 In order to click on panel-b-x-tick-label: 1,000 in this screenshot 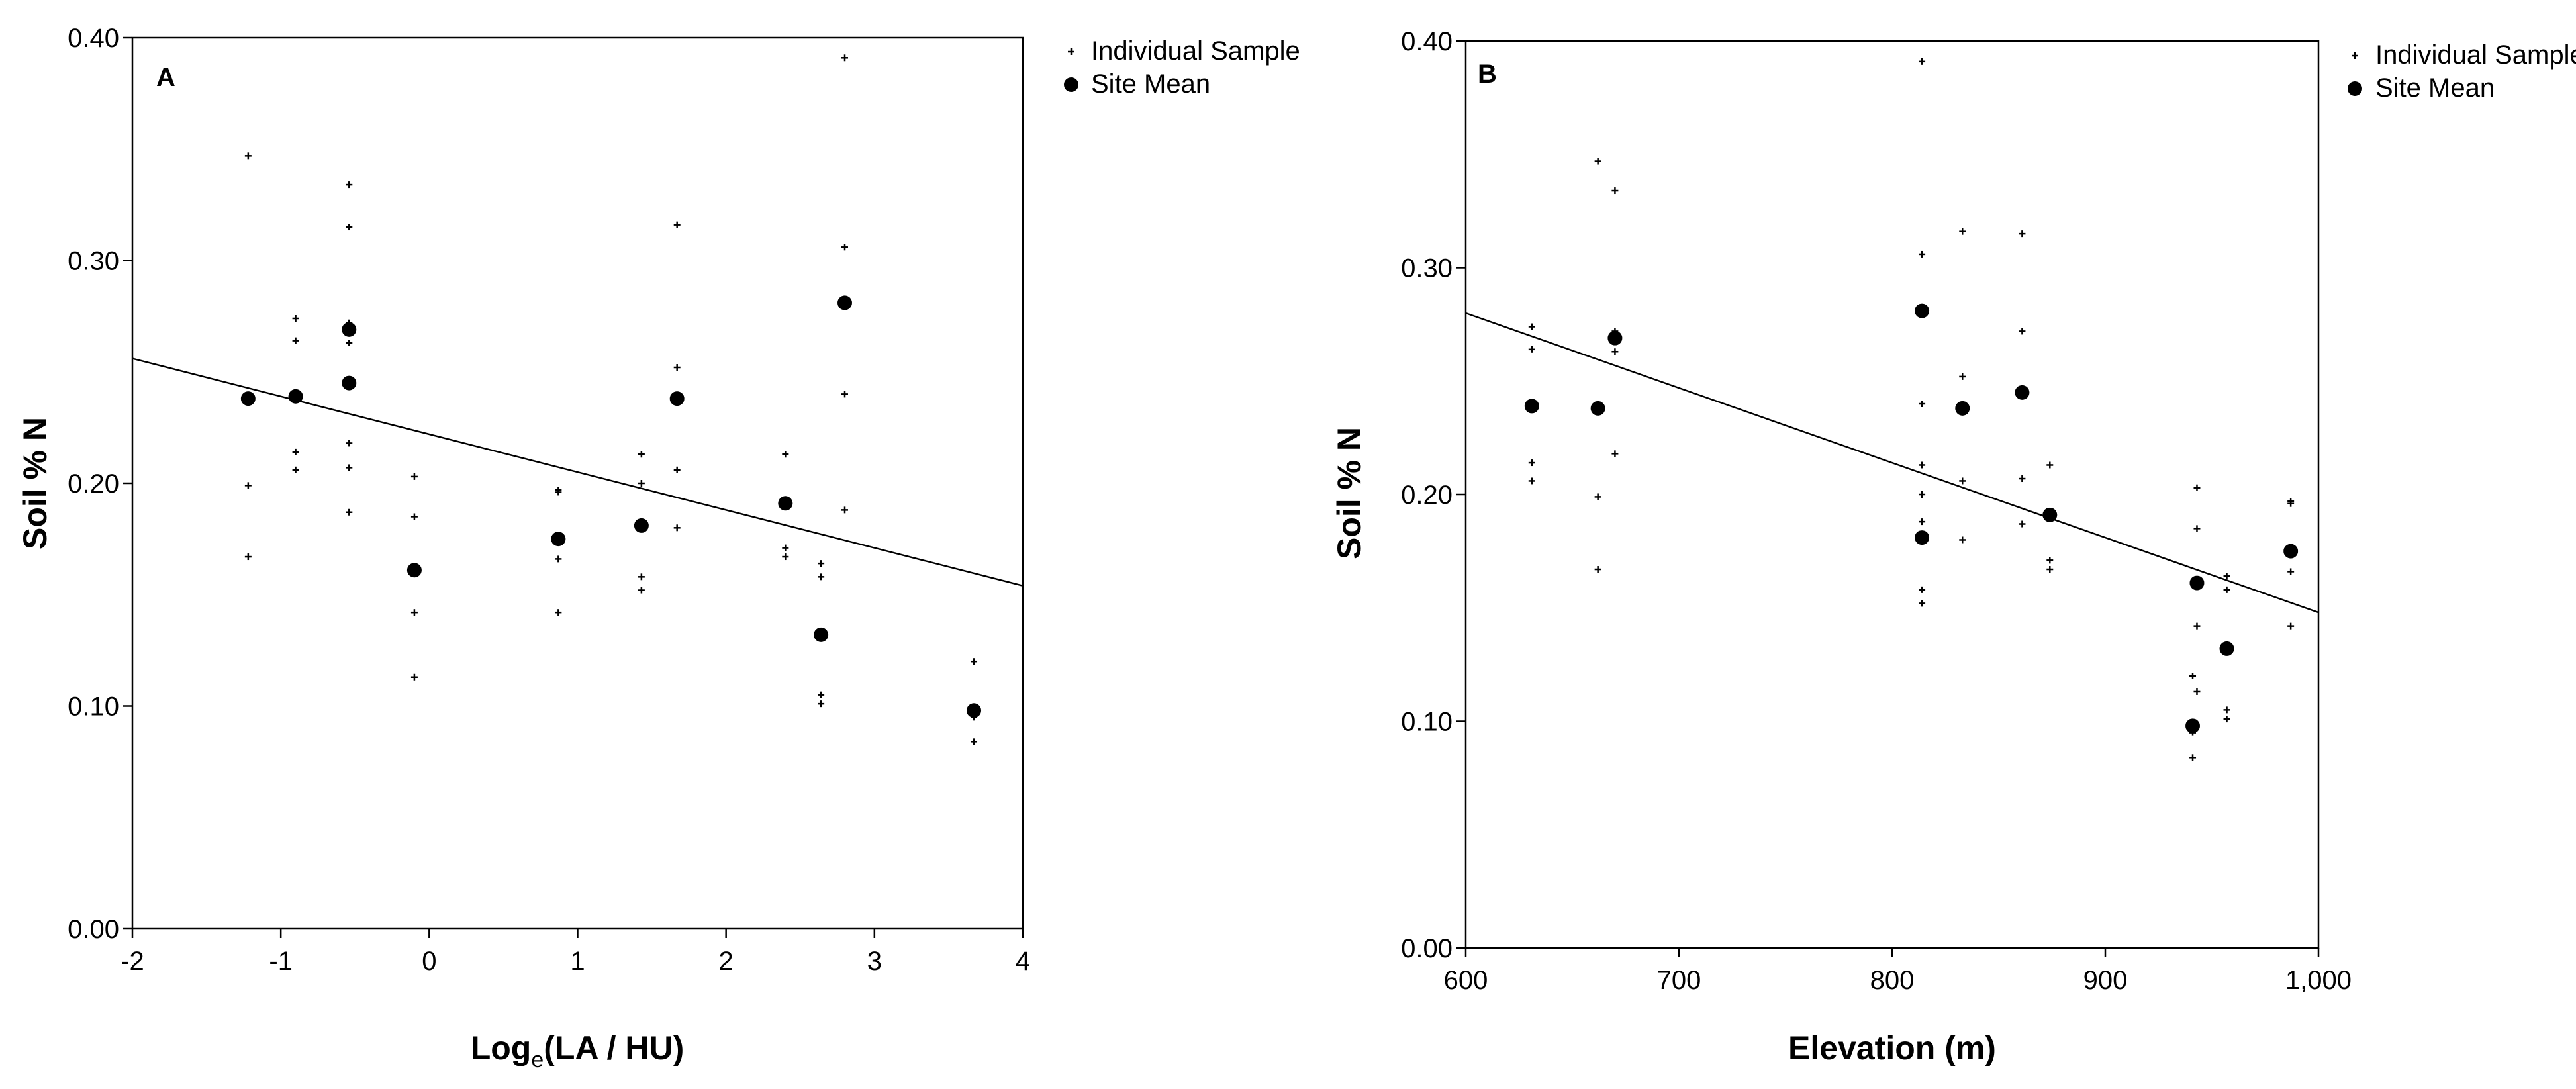, I will do `click(2318, 980)`.